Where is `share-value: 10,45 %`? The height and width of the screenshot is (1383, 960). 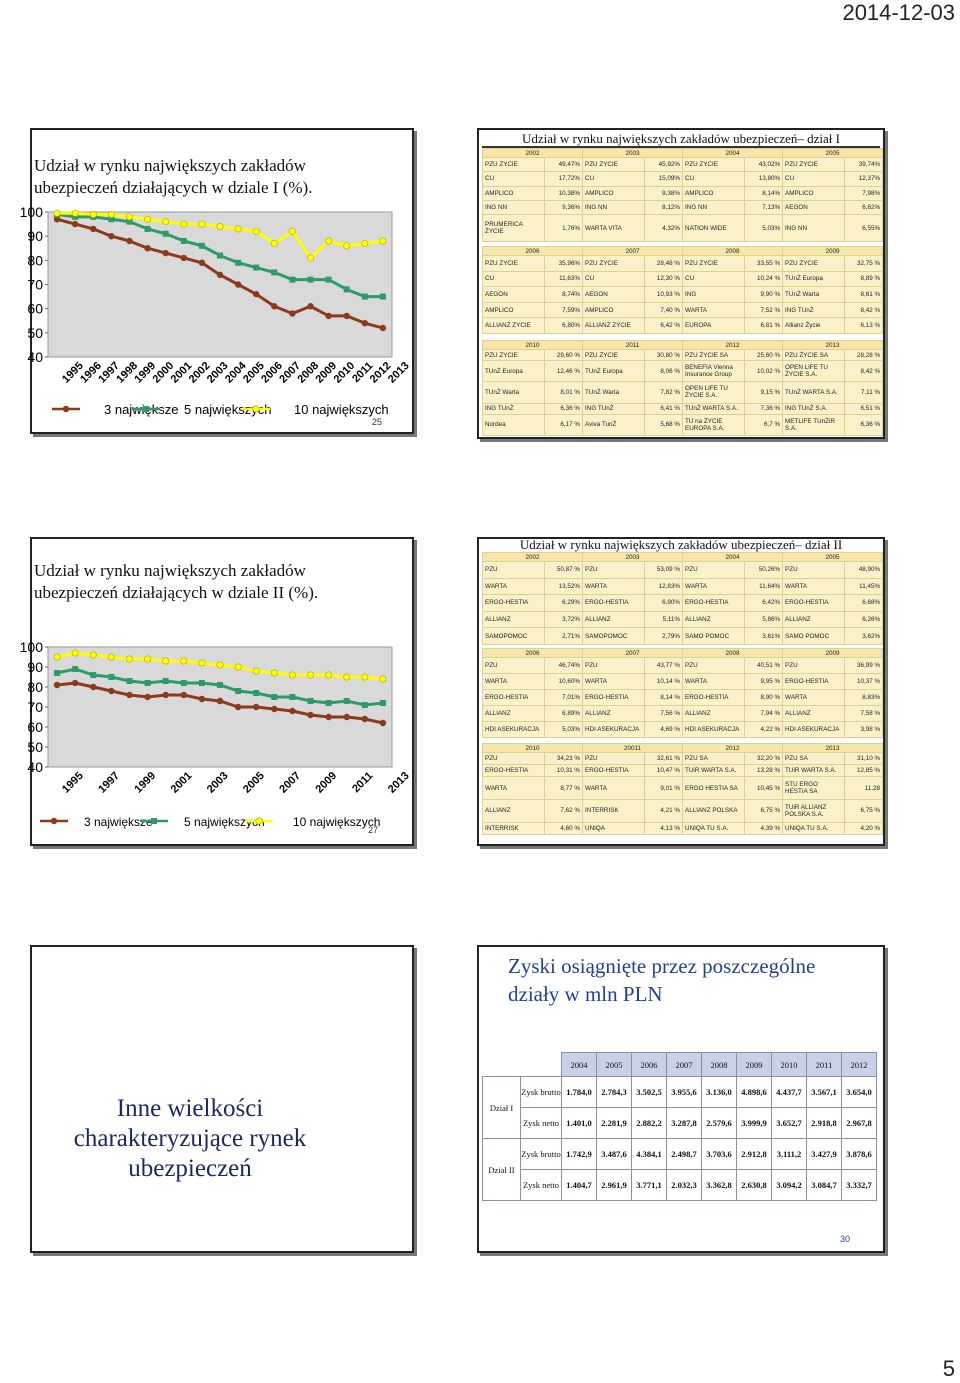
share-value: 10,45 % is located at coordinates (764, 788).